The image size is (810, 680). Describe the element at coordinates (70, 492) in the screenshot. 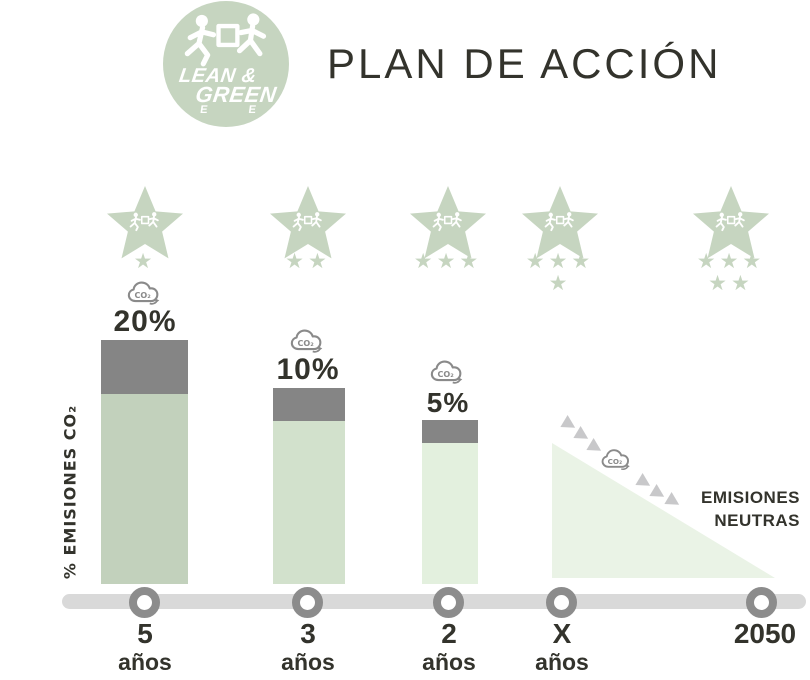

I see `y-axis-label: % EMISIONES CO₂` at that location.